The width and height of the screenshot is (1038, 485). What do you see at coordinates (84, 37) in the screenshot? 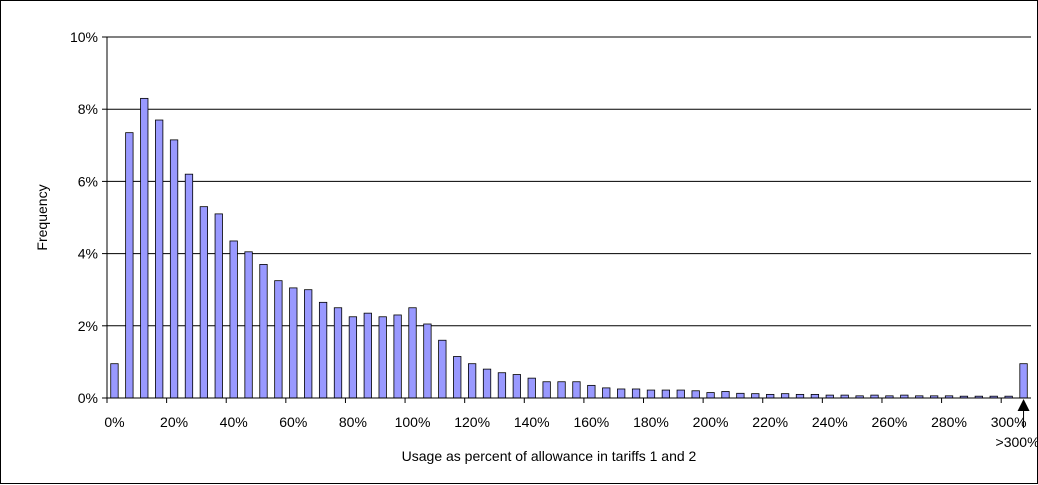
I see `y-tick-label: 10%` at bounding box center [84, 37].